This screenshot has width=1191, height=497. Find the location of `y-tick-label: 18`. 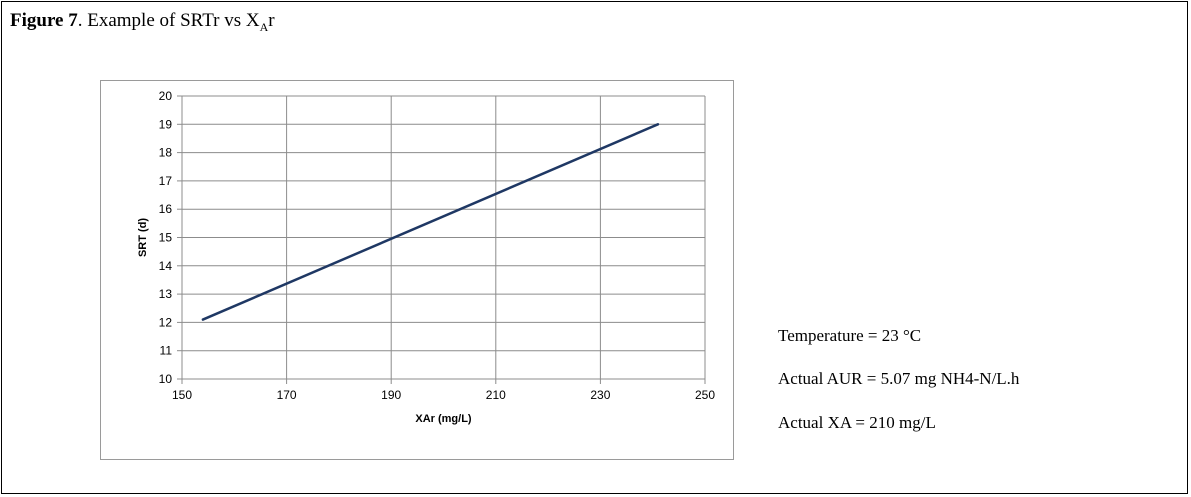

y-tick-label: 18 is located at coordinates (166, 153).